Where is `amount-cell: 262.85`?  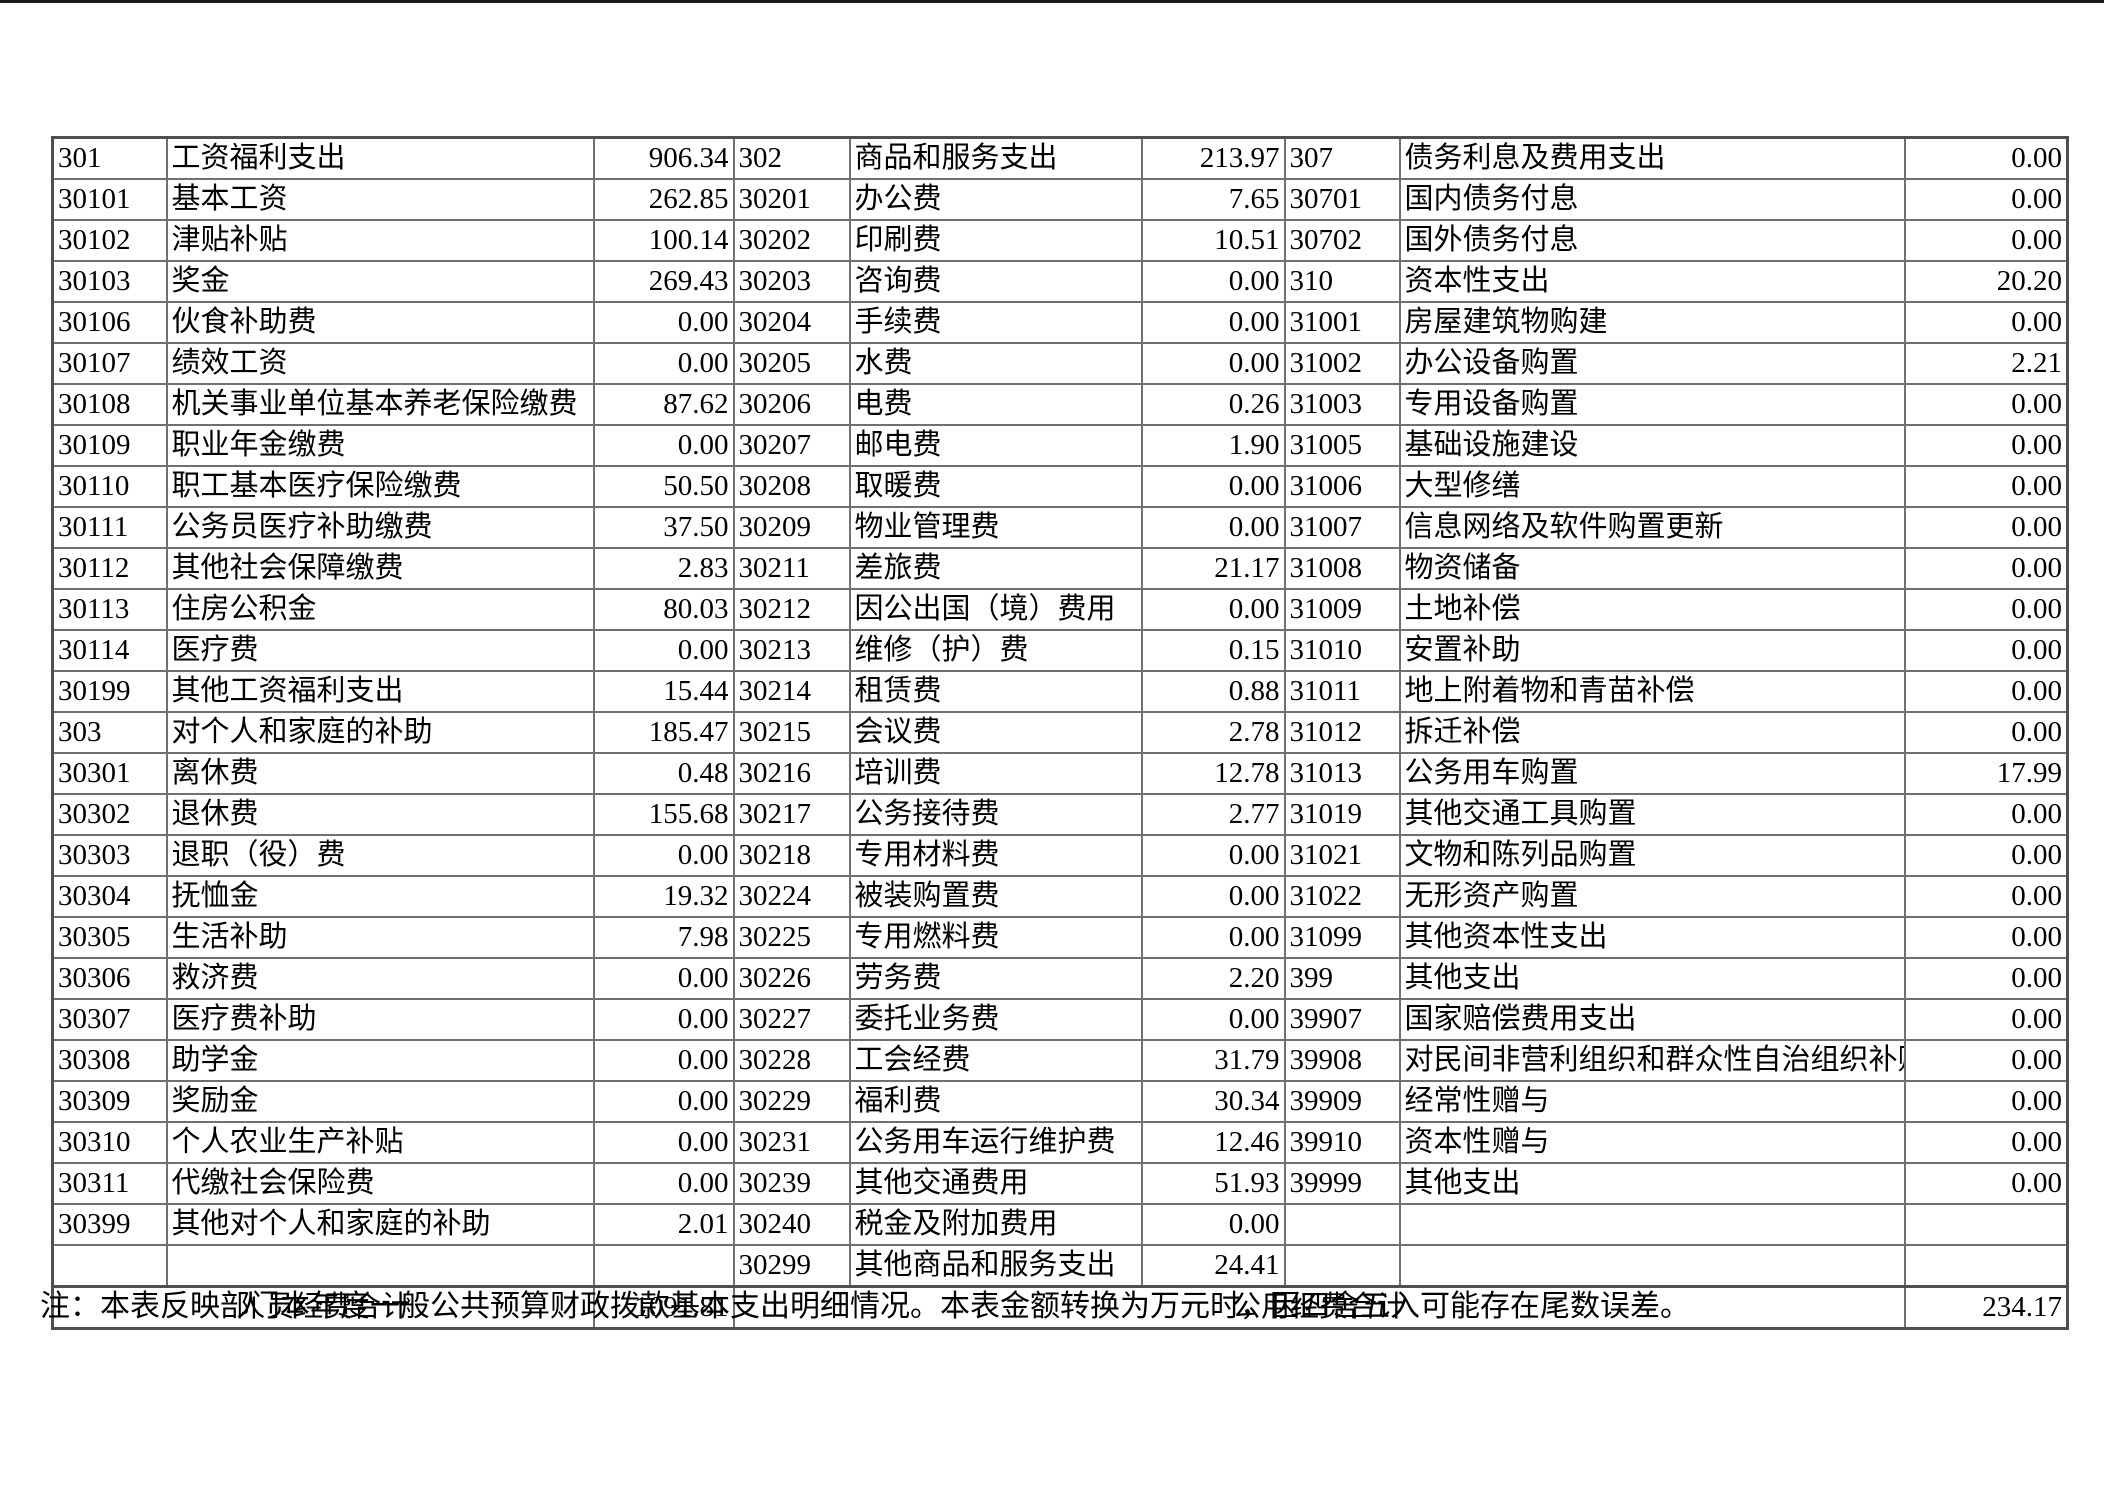
amount-cell: 262.85 is located at coordinates (663, 199).